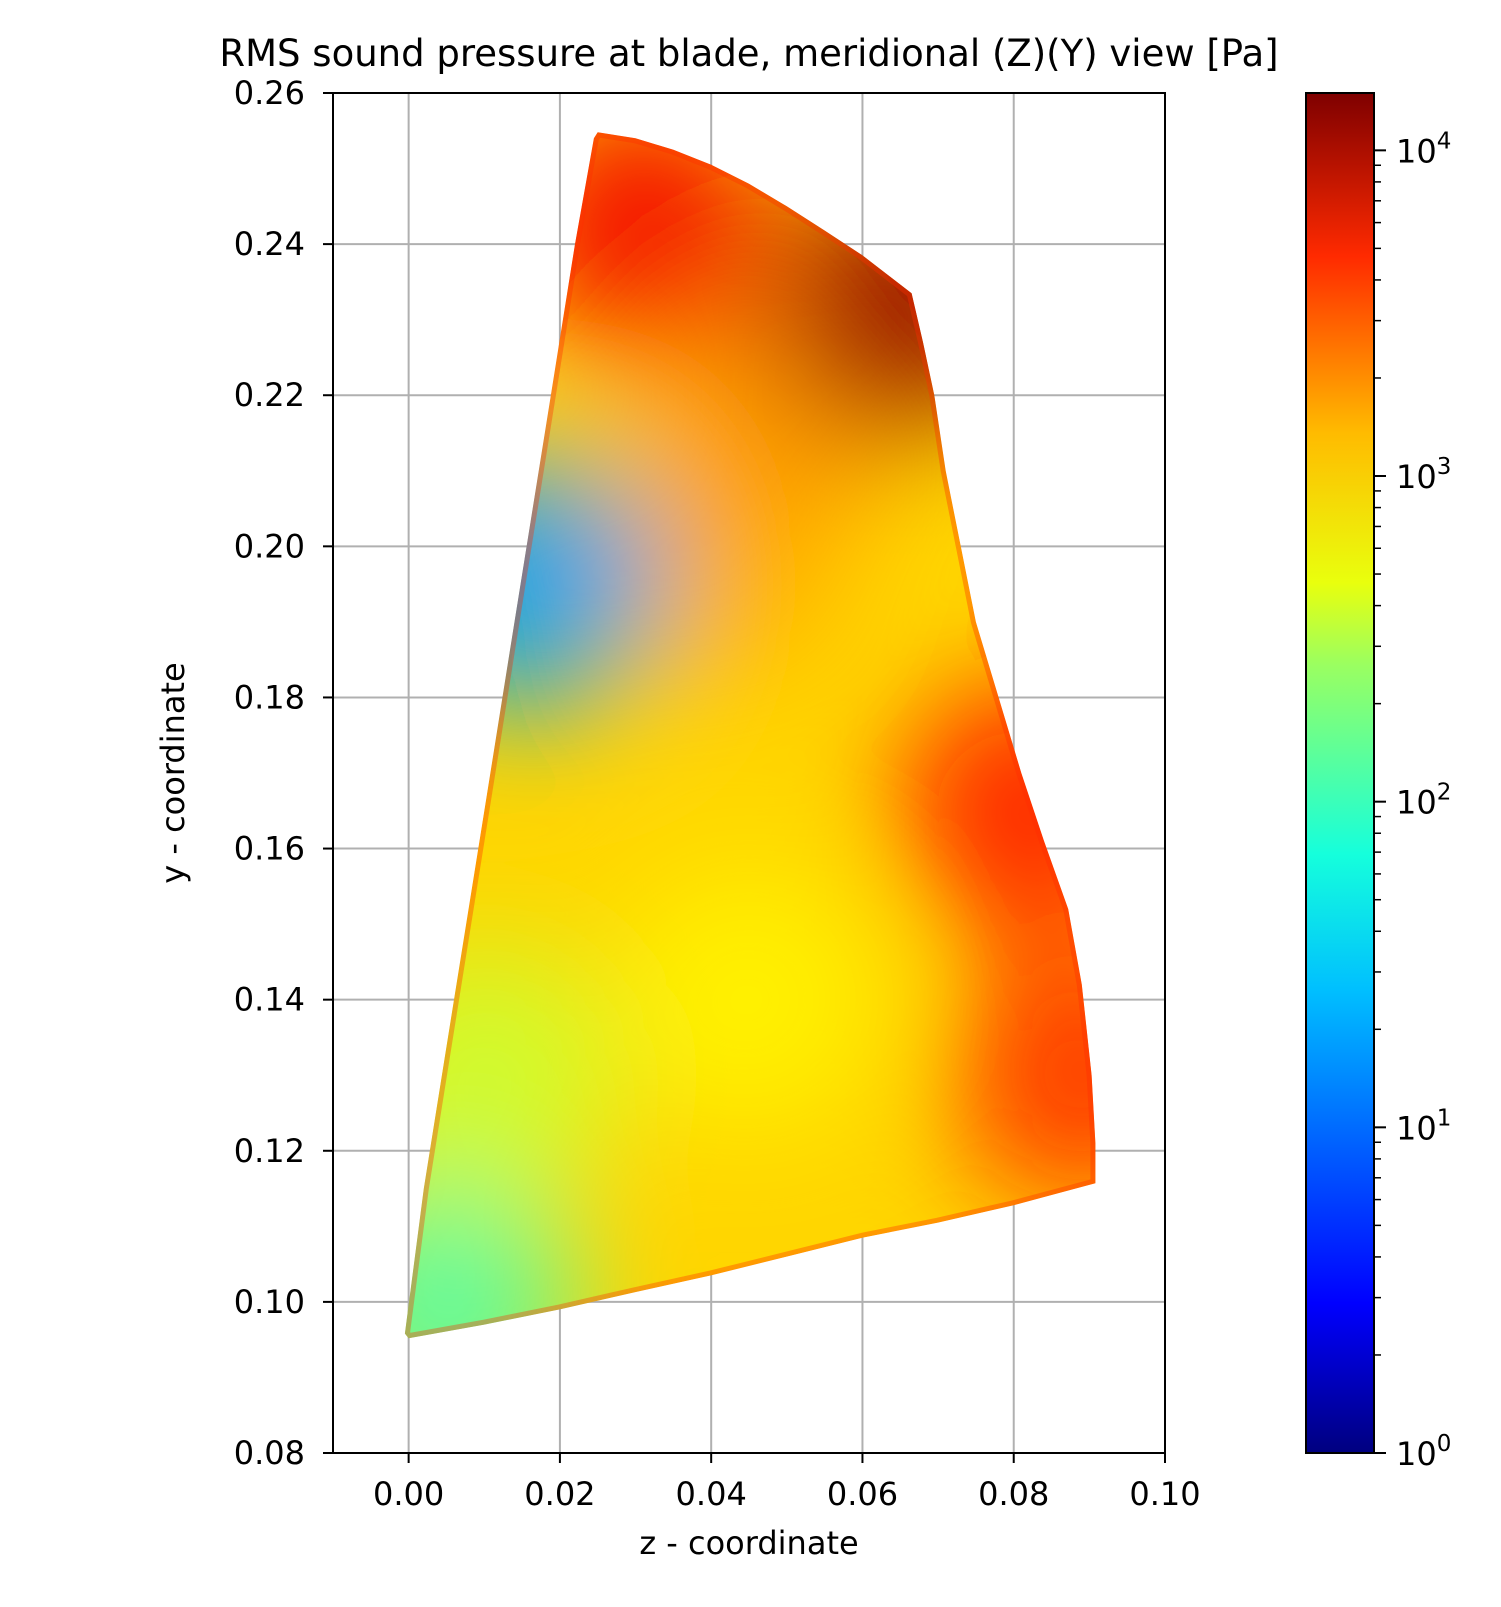 The height and width of the screenshot is (1607, 1501). I want to click on y-tick-label: 0.18, so click(269, 697).